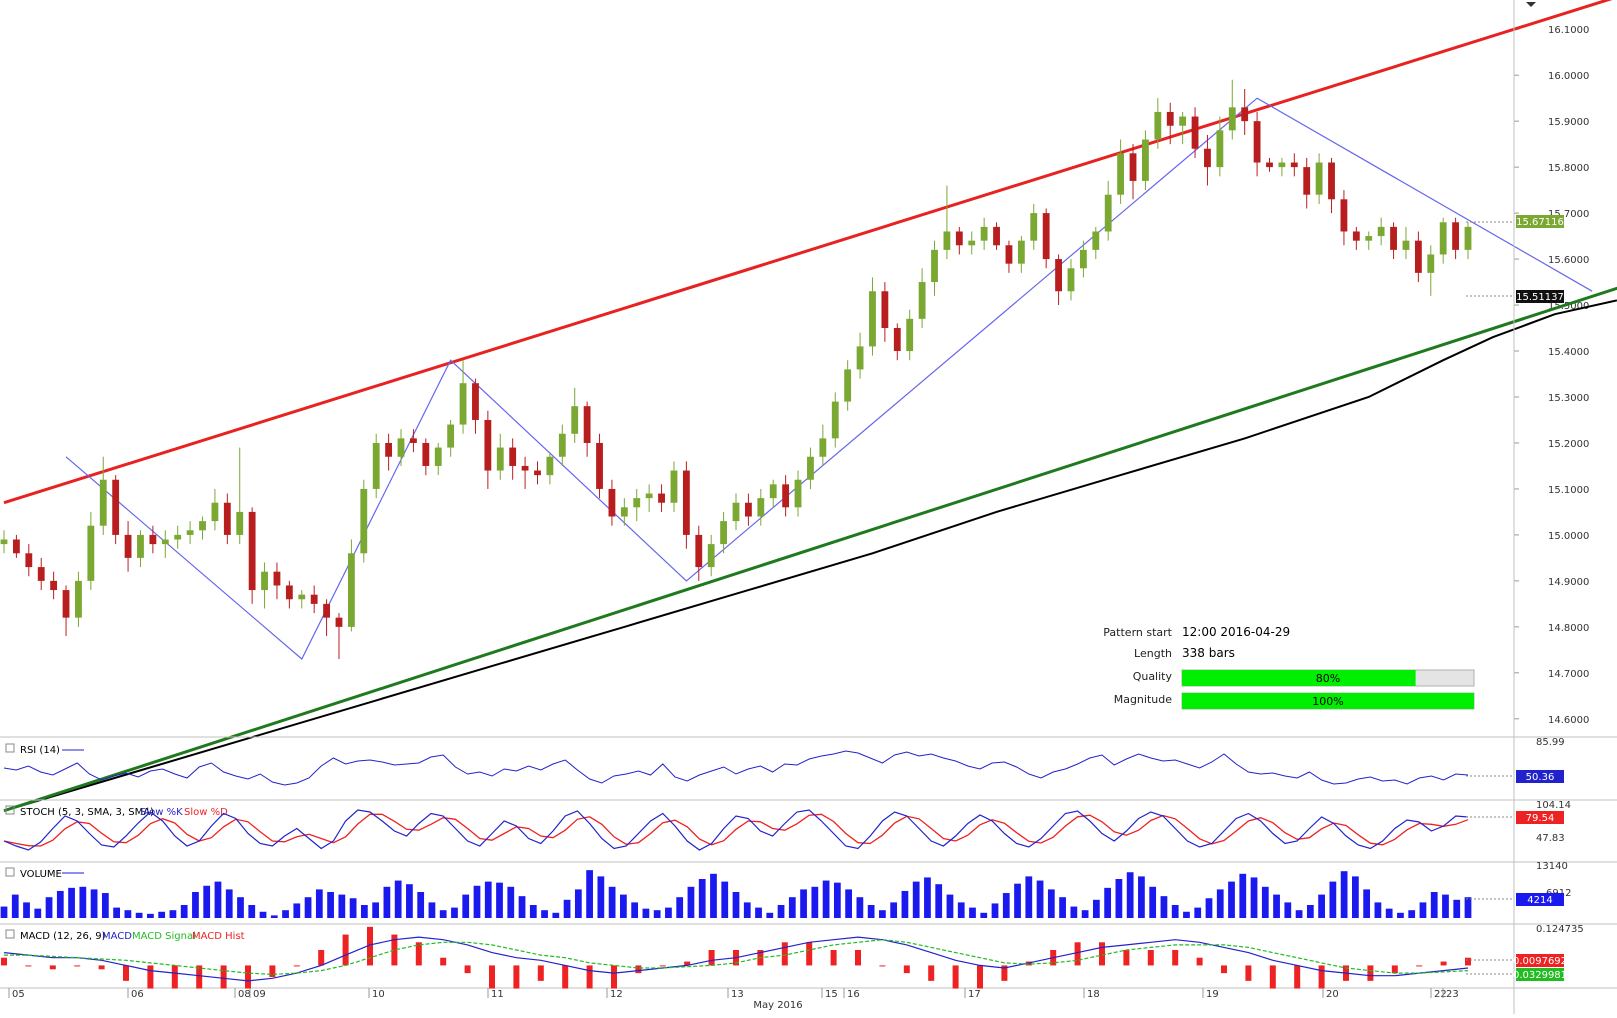 This screenshot has height=1018, width=1617. I want to click on rsi-line, so click(736, 768).